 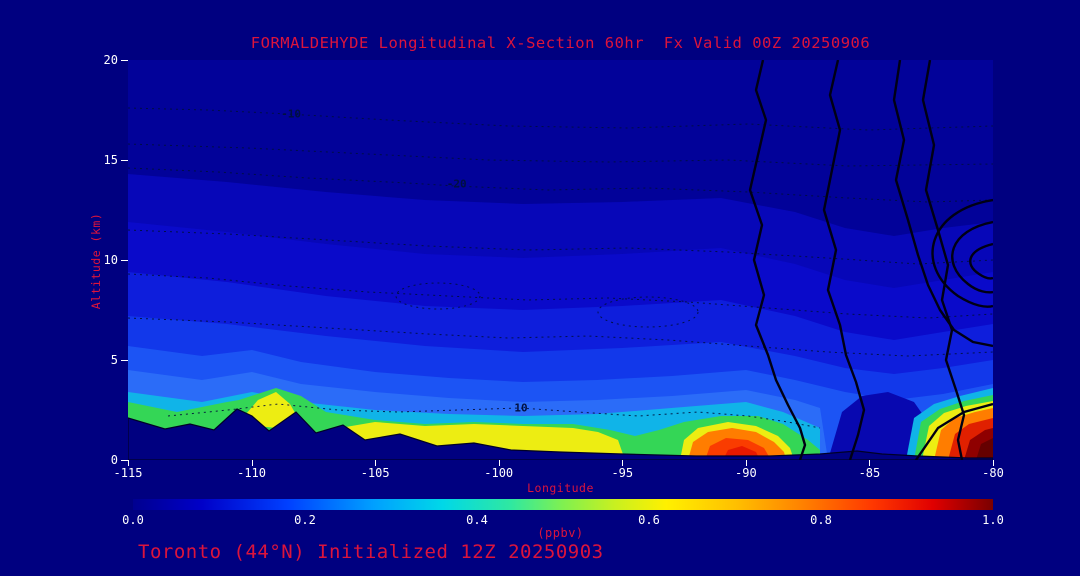 What do you see at coordinates (133, 520) in the screenshot?
I see `colorbar-tick-label: 0.0` at bounding box center [133, 520].